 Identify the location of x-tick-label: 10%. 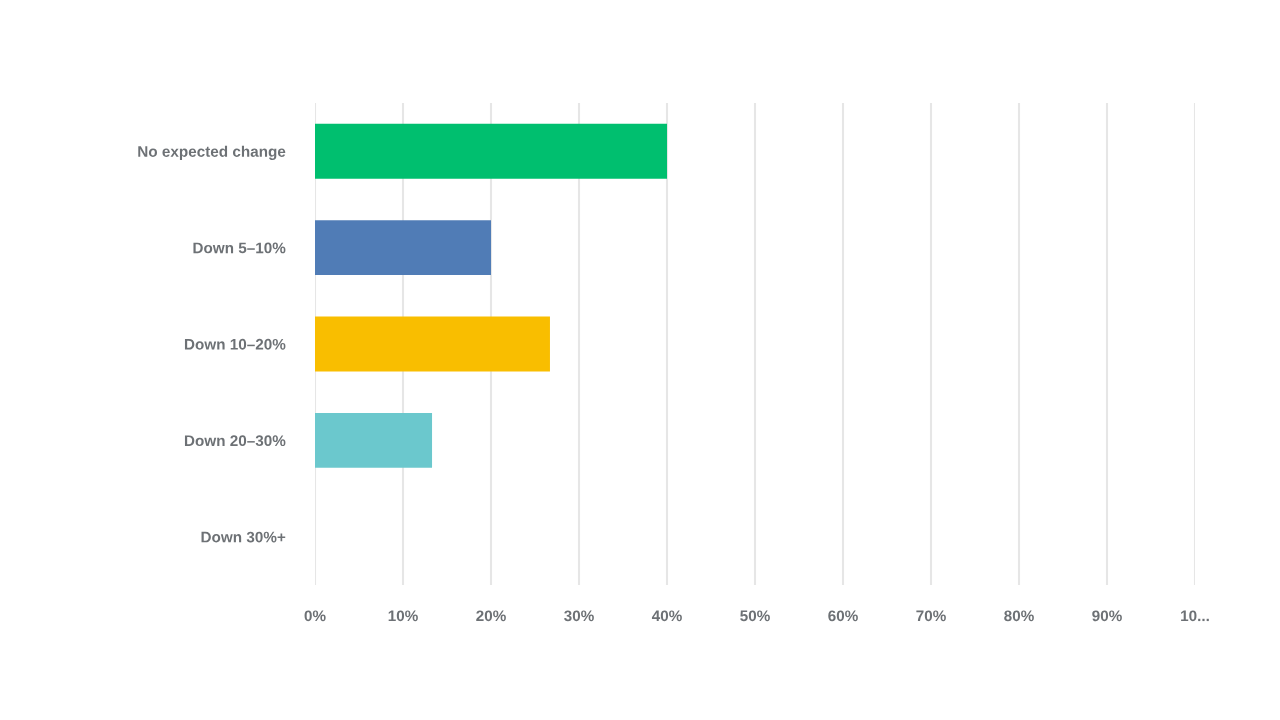
(403, 616).